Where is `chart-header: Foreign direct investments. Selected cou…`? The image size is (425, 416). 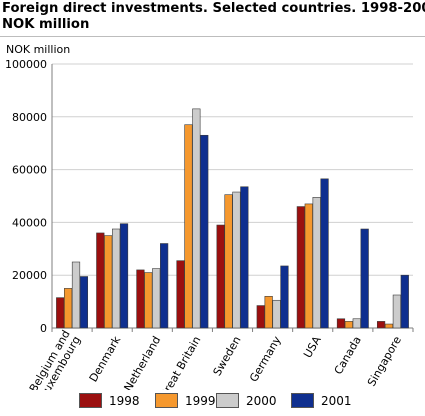
chart-header: Foreign direct investments. Selected cou… is located at coordinates (212, 18).